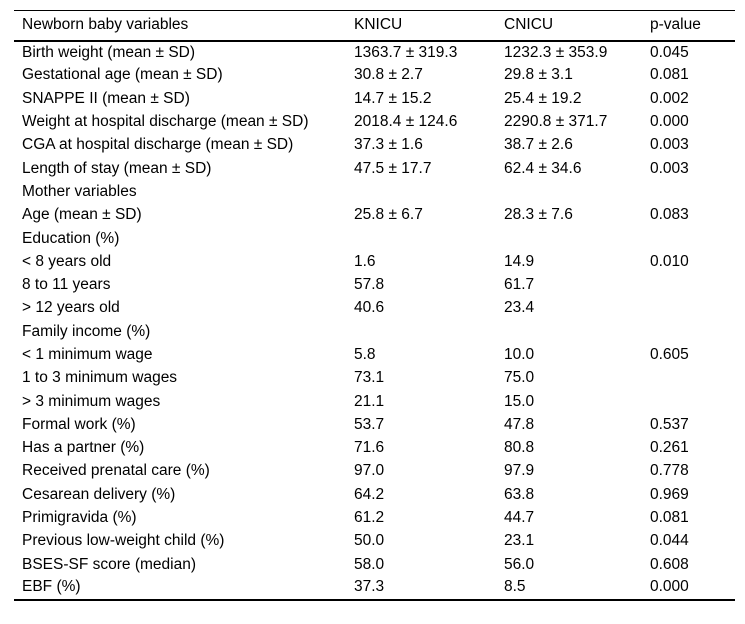 The width and height of the screenshot is (745, 624). I want to click on knicu-value-cell: 5.8, so click(365, 354).